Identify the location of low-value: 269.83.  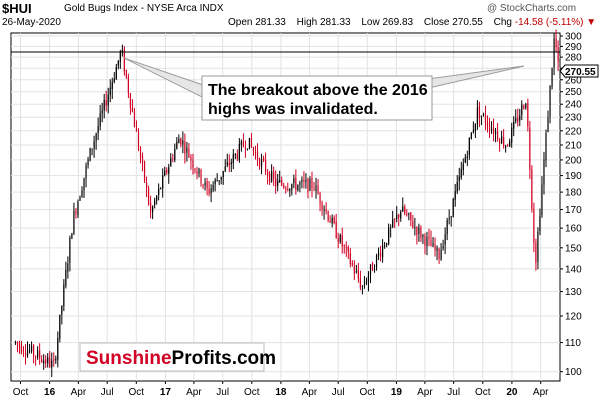
(398, 22).